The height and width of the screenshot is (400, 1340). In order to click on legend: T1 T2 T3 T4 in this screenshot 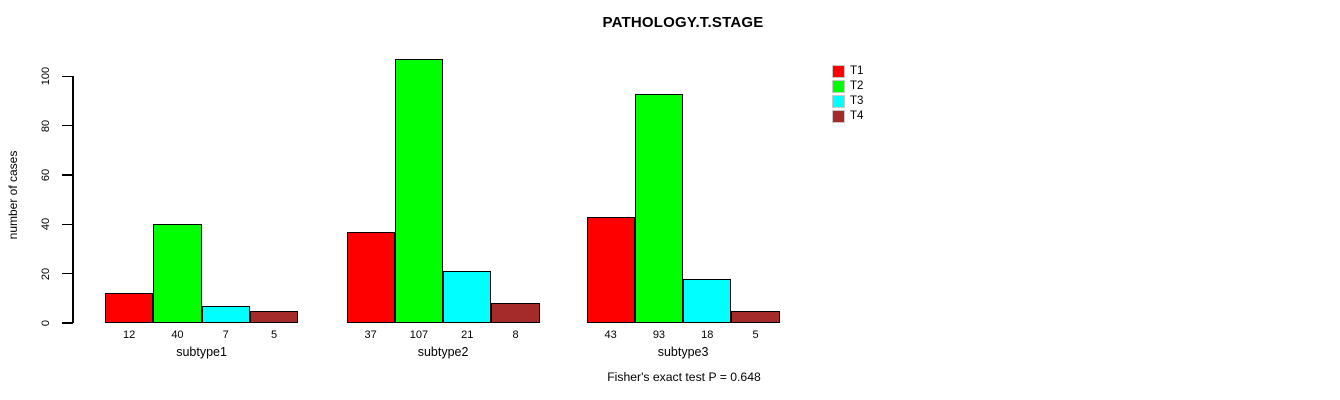, I will do `click(847, 94)`.